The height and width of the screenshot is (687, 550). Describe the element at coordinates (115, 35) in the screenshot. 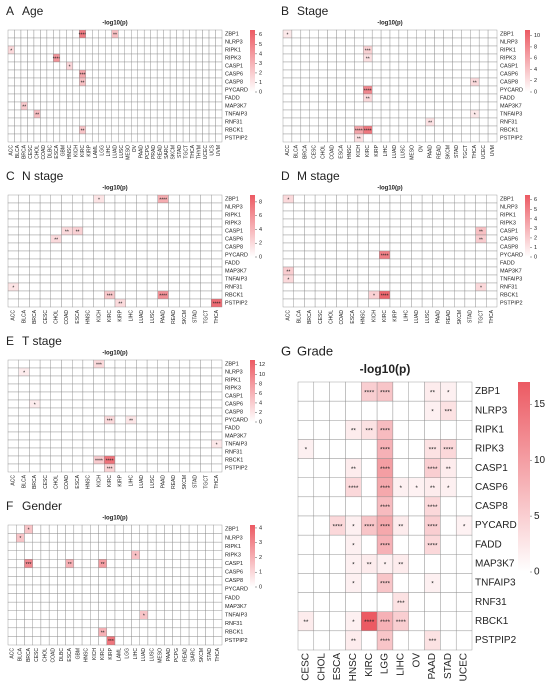

I see `significance-label: **` at that location.